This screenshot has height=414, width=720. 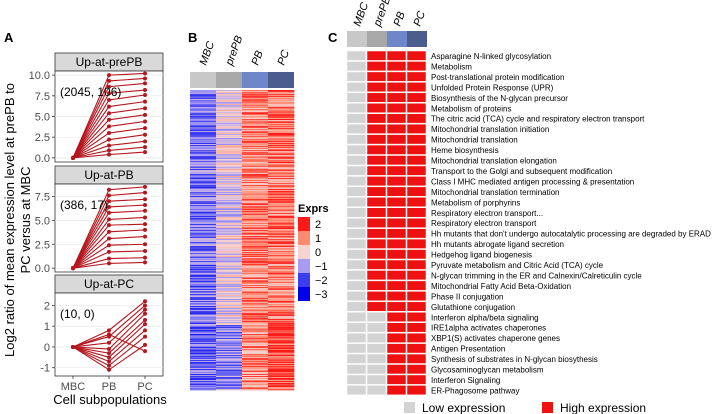 What do you see at coordinates (471, 108) in the screenshot?
I see `pathway-label: Metabolism of proteins` at bounding box center [471, 108].